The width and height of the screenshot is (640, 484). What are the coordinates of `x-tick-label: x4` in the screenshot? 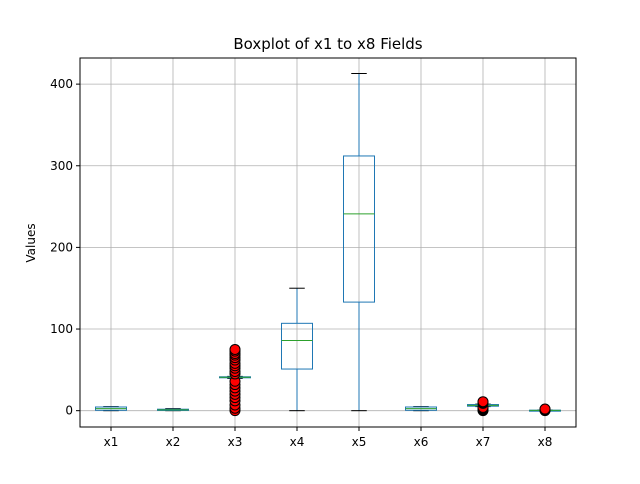 It's located at (297, 442).